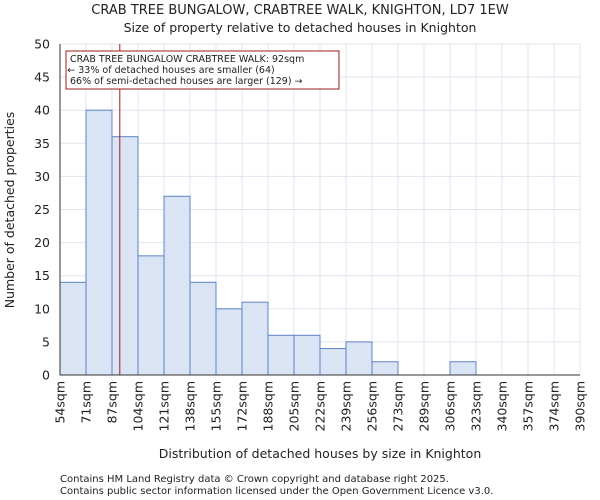 The image size is (600, 500). What do you see at coordinates (307, 355) in the screenshot?
I see `bar-205sqm` at bounding box center [307, 355].